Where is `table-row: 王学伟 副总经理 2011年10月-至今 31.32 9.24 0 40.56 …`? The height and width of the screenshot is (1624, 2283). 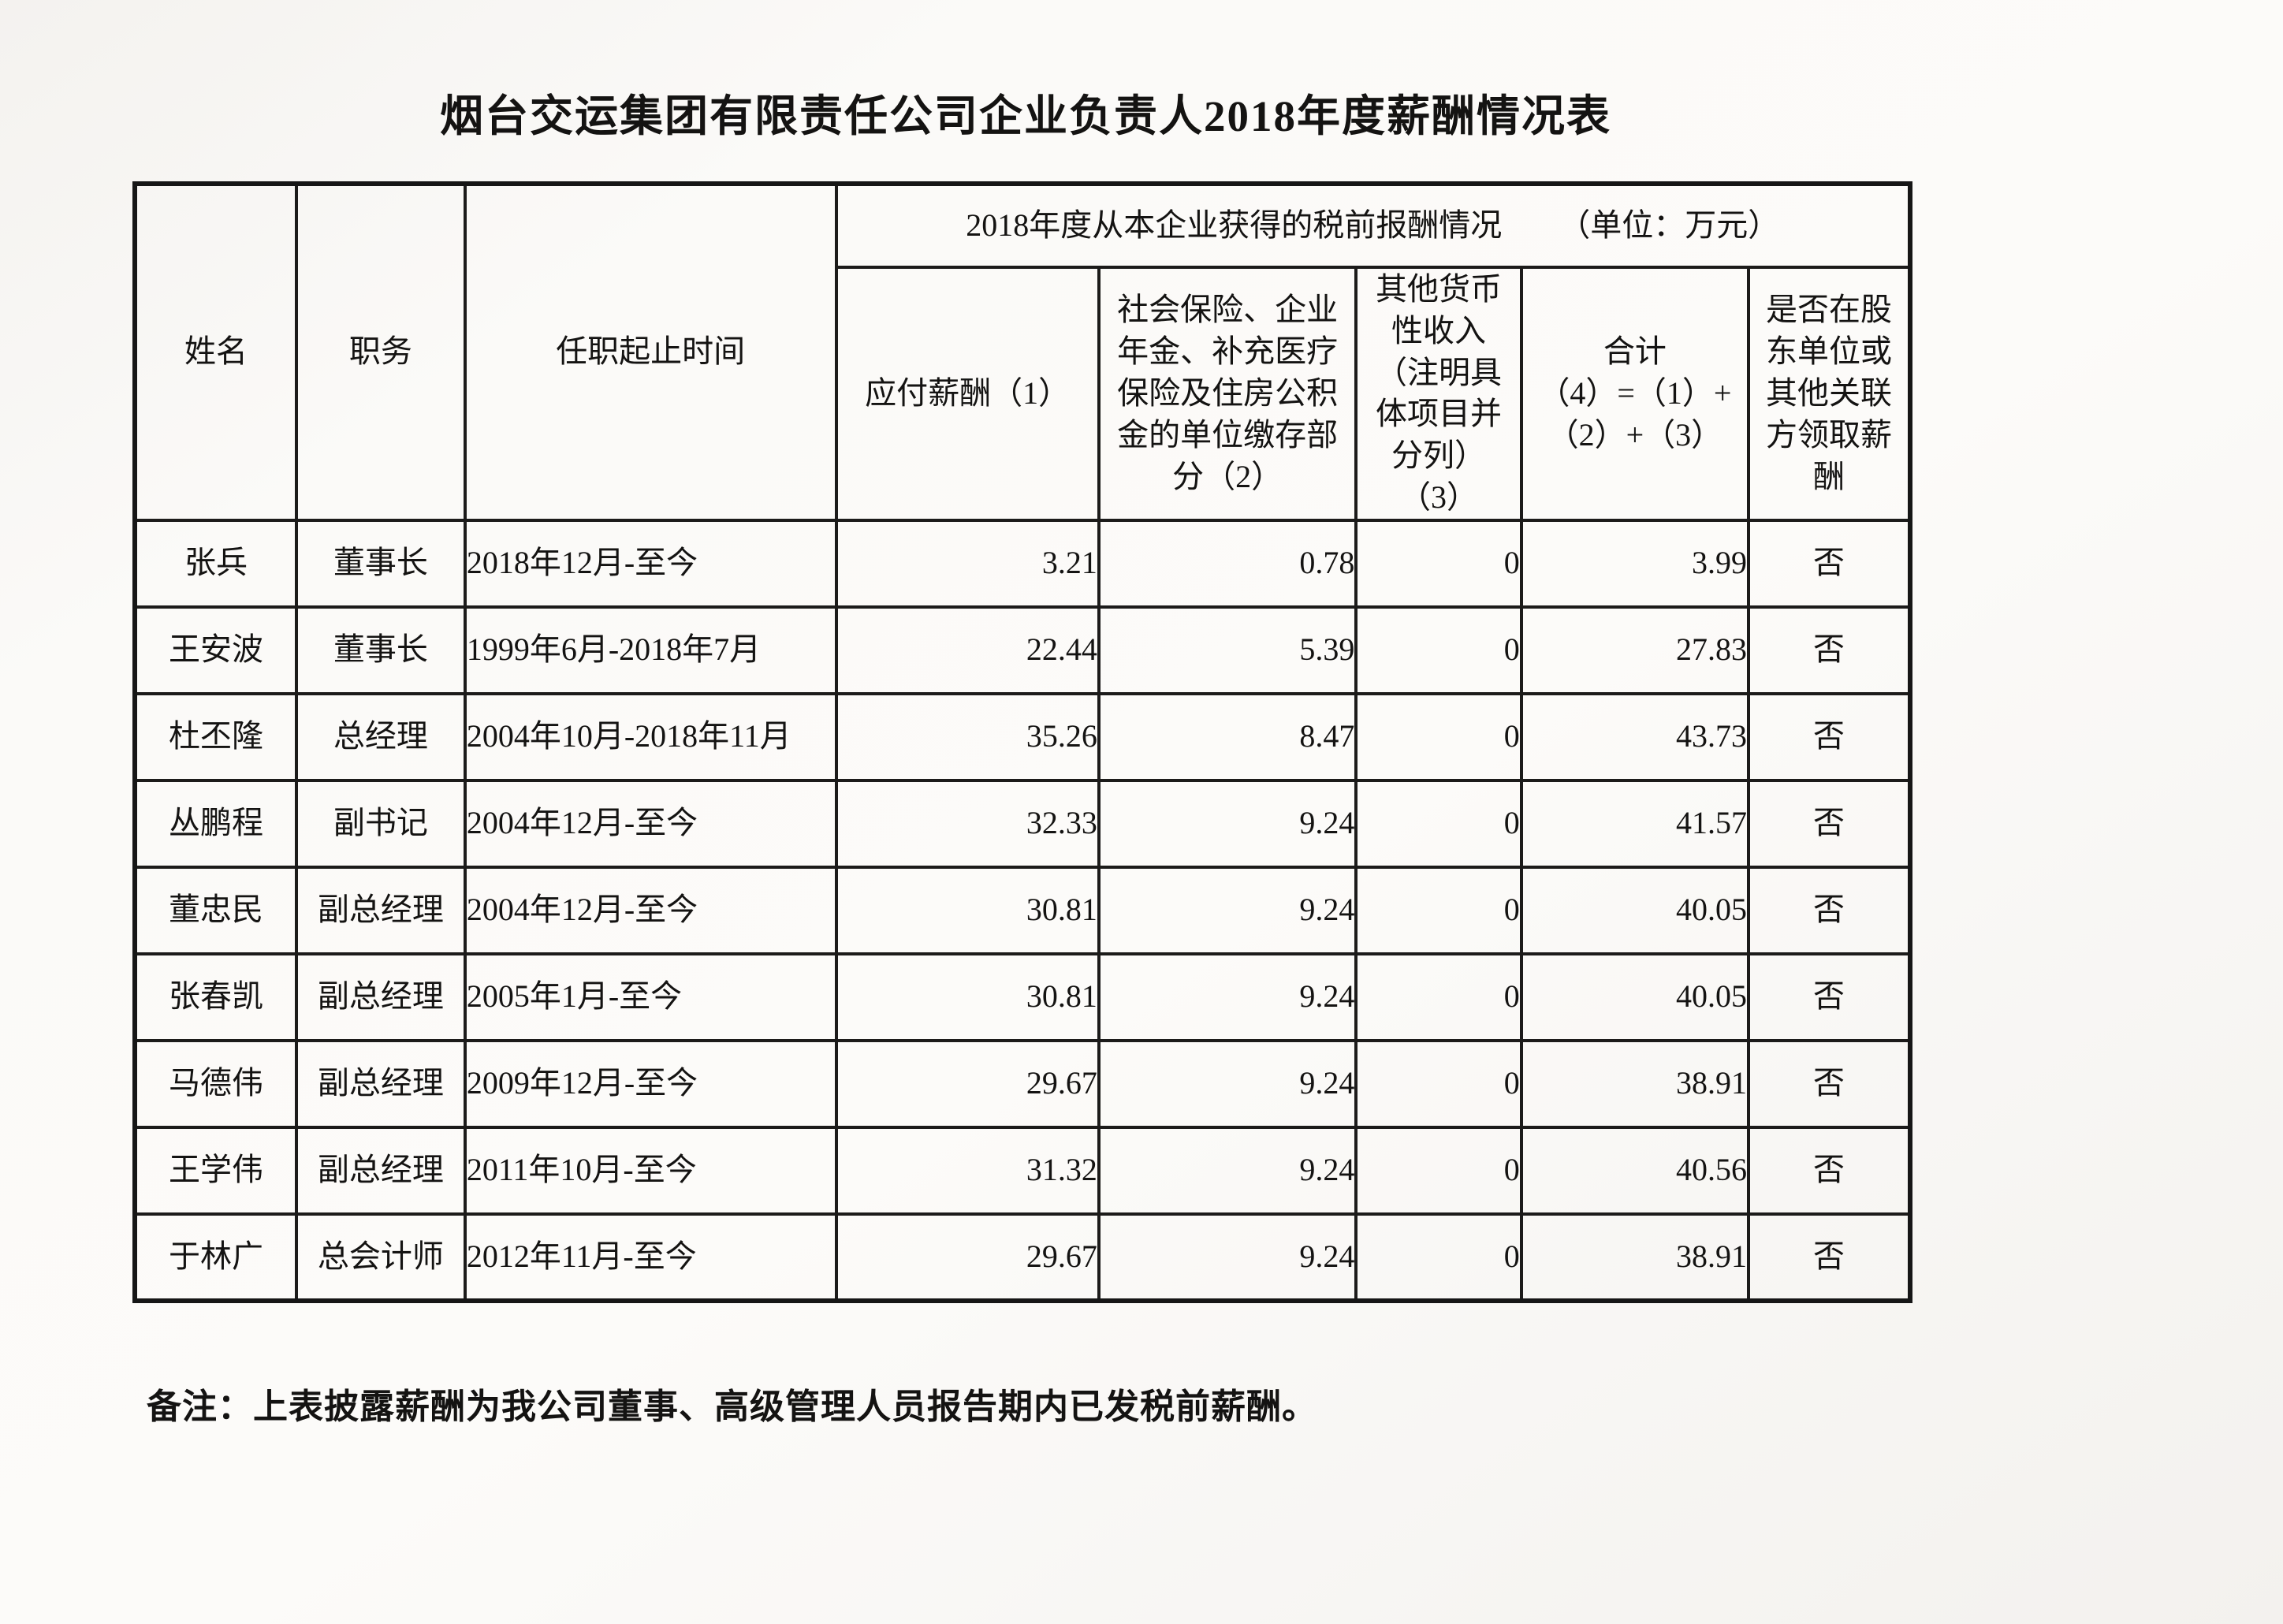
table-row: 王学伟 副总经理 2011年10月-至今 31.32 9.24 0 40.56 … is located at coordinates (1022, 1170).